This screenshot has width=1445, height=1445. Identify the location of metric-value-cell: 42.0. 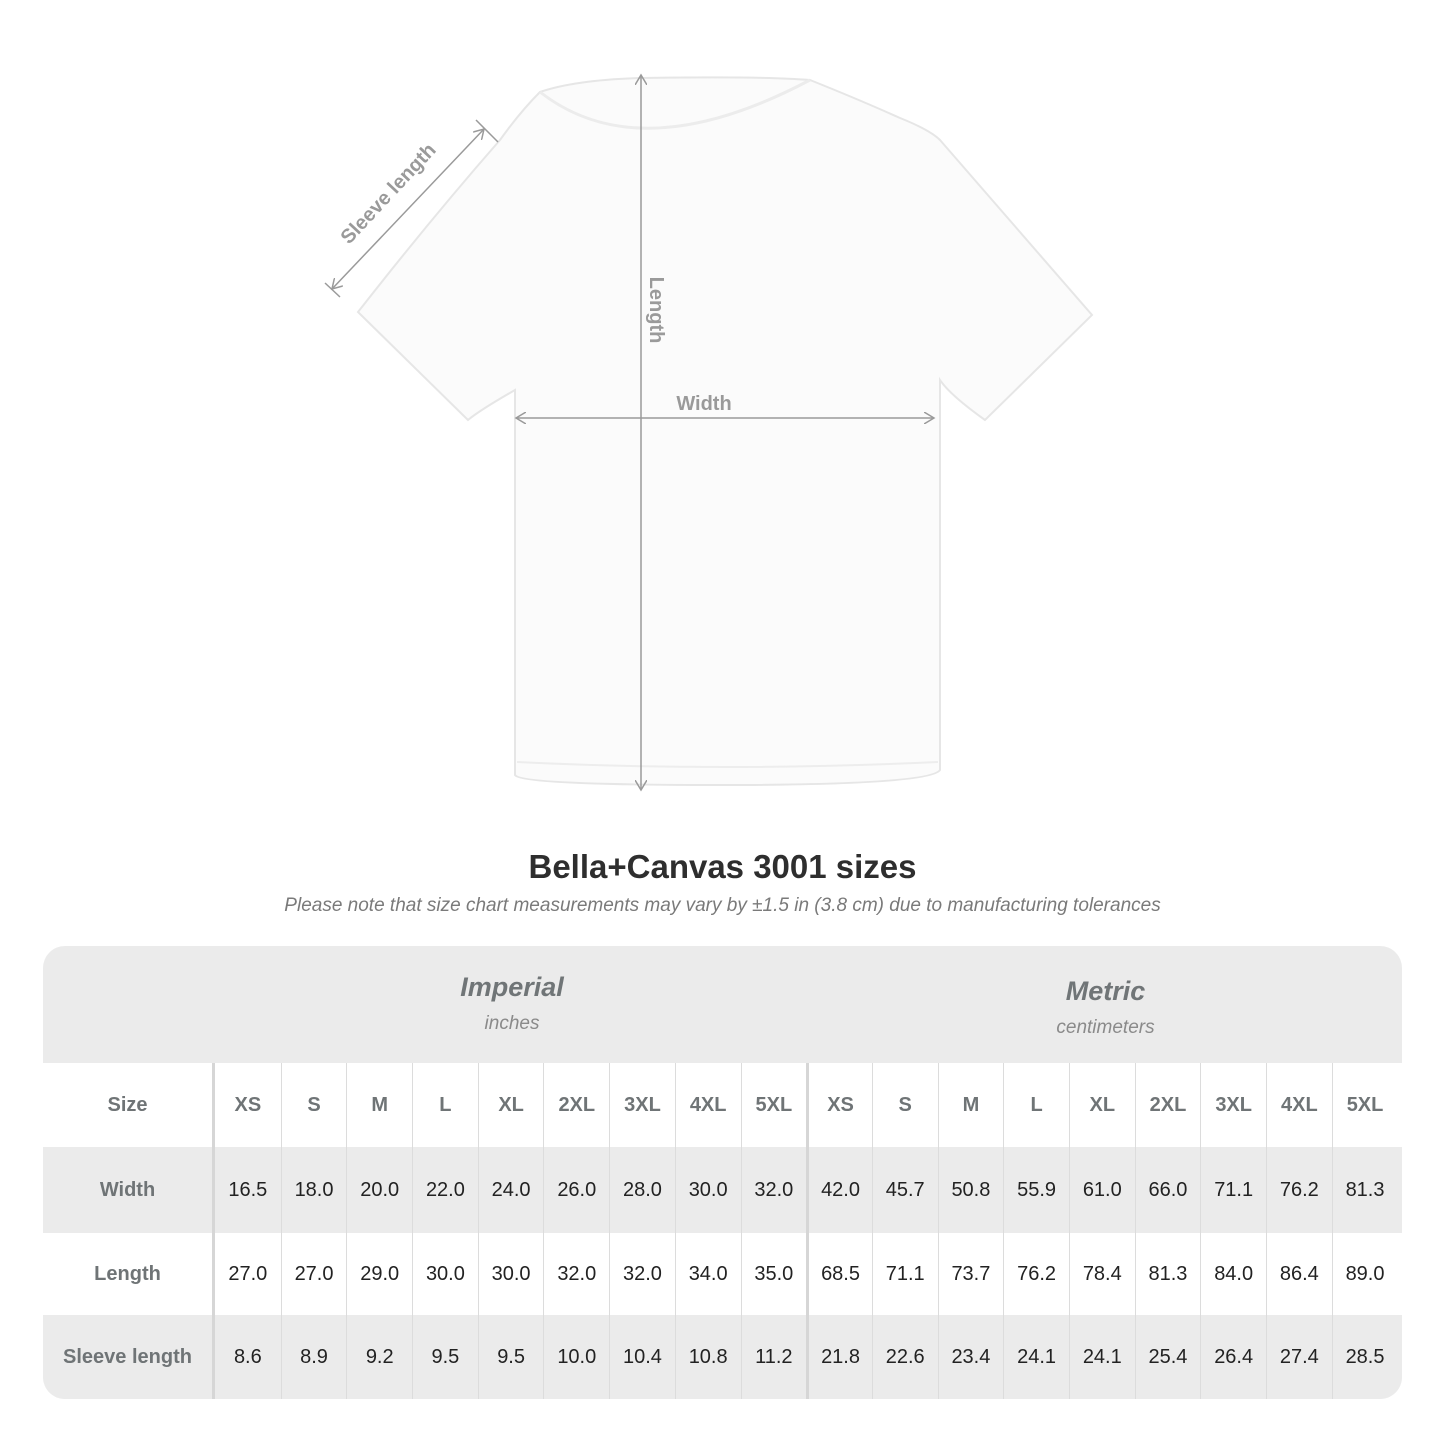
(839, 1190).